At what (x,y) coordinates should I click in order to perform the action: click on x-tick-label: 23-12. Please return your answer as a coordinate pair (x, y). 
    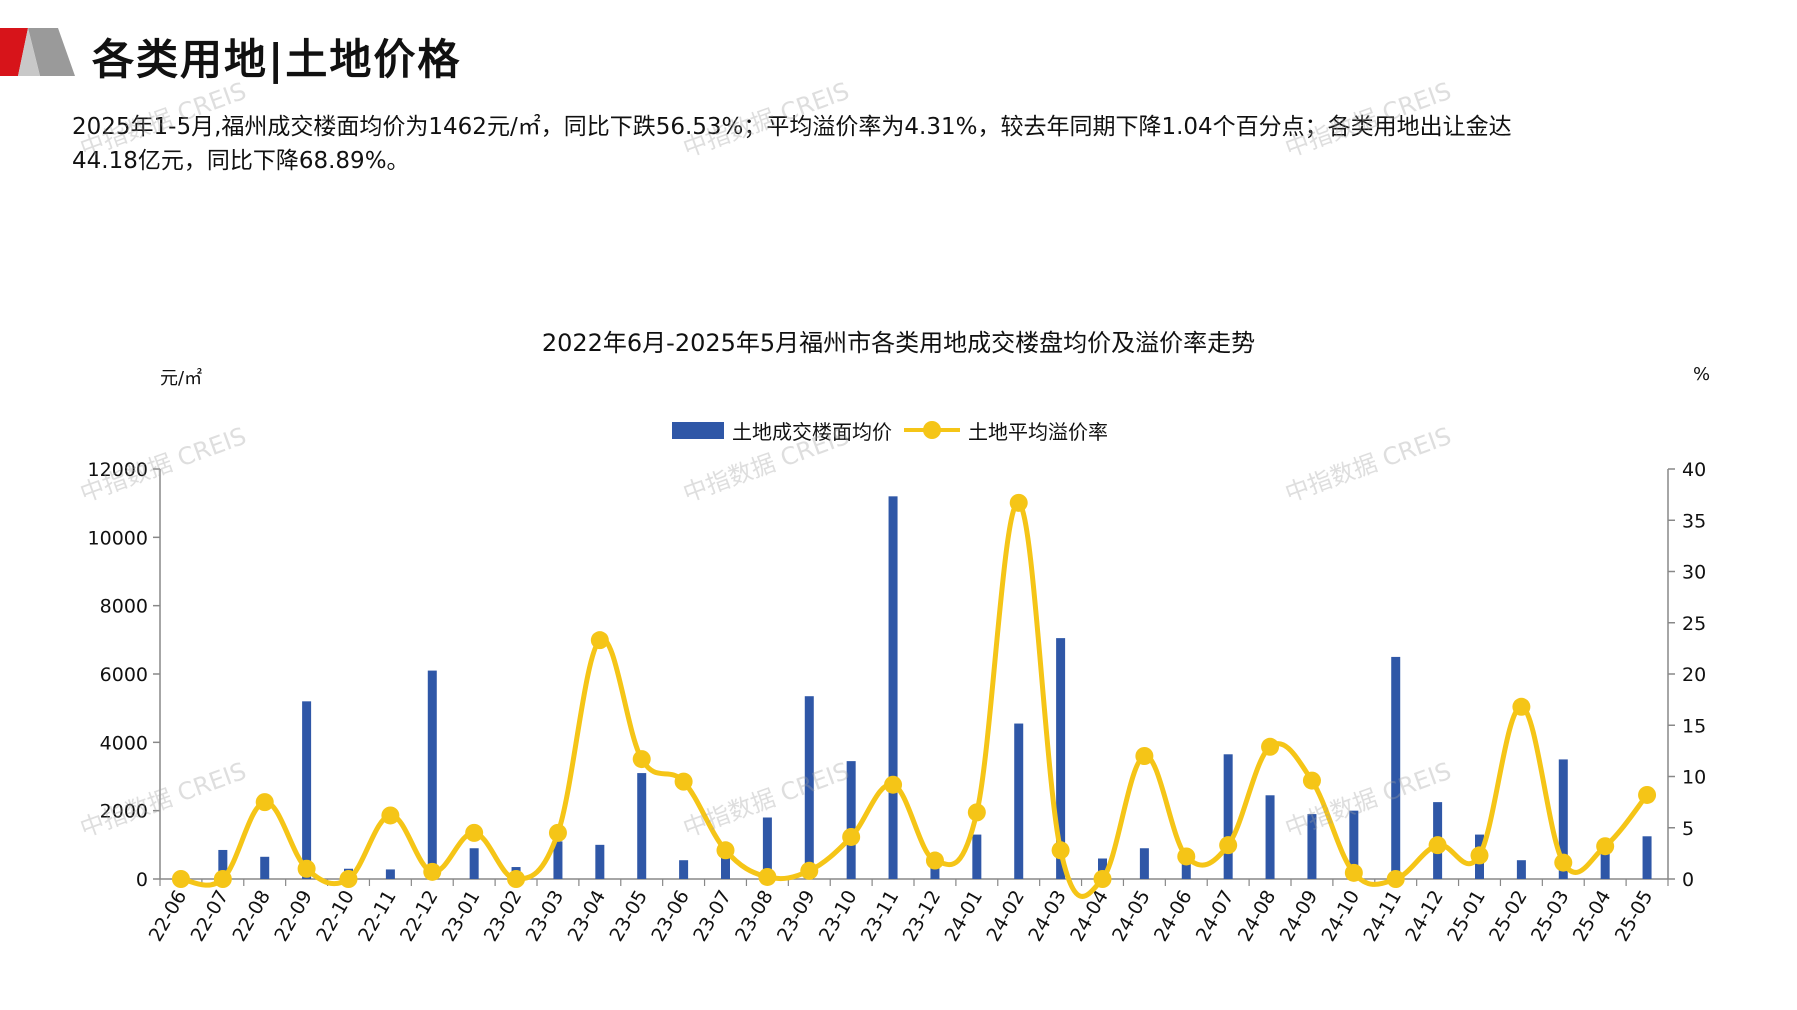
    Looking at the image, I should click on (922, 916).